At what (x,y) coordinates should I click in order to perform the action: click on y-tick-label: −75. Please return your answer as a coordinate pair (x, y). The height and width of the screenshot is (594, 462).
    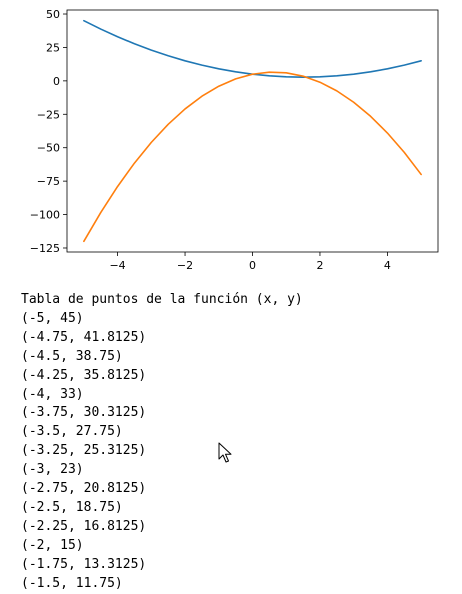
    Looking at the image, I should click on (48, 181).